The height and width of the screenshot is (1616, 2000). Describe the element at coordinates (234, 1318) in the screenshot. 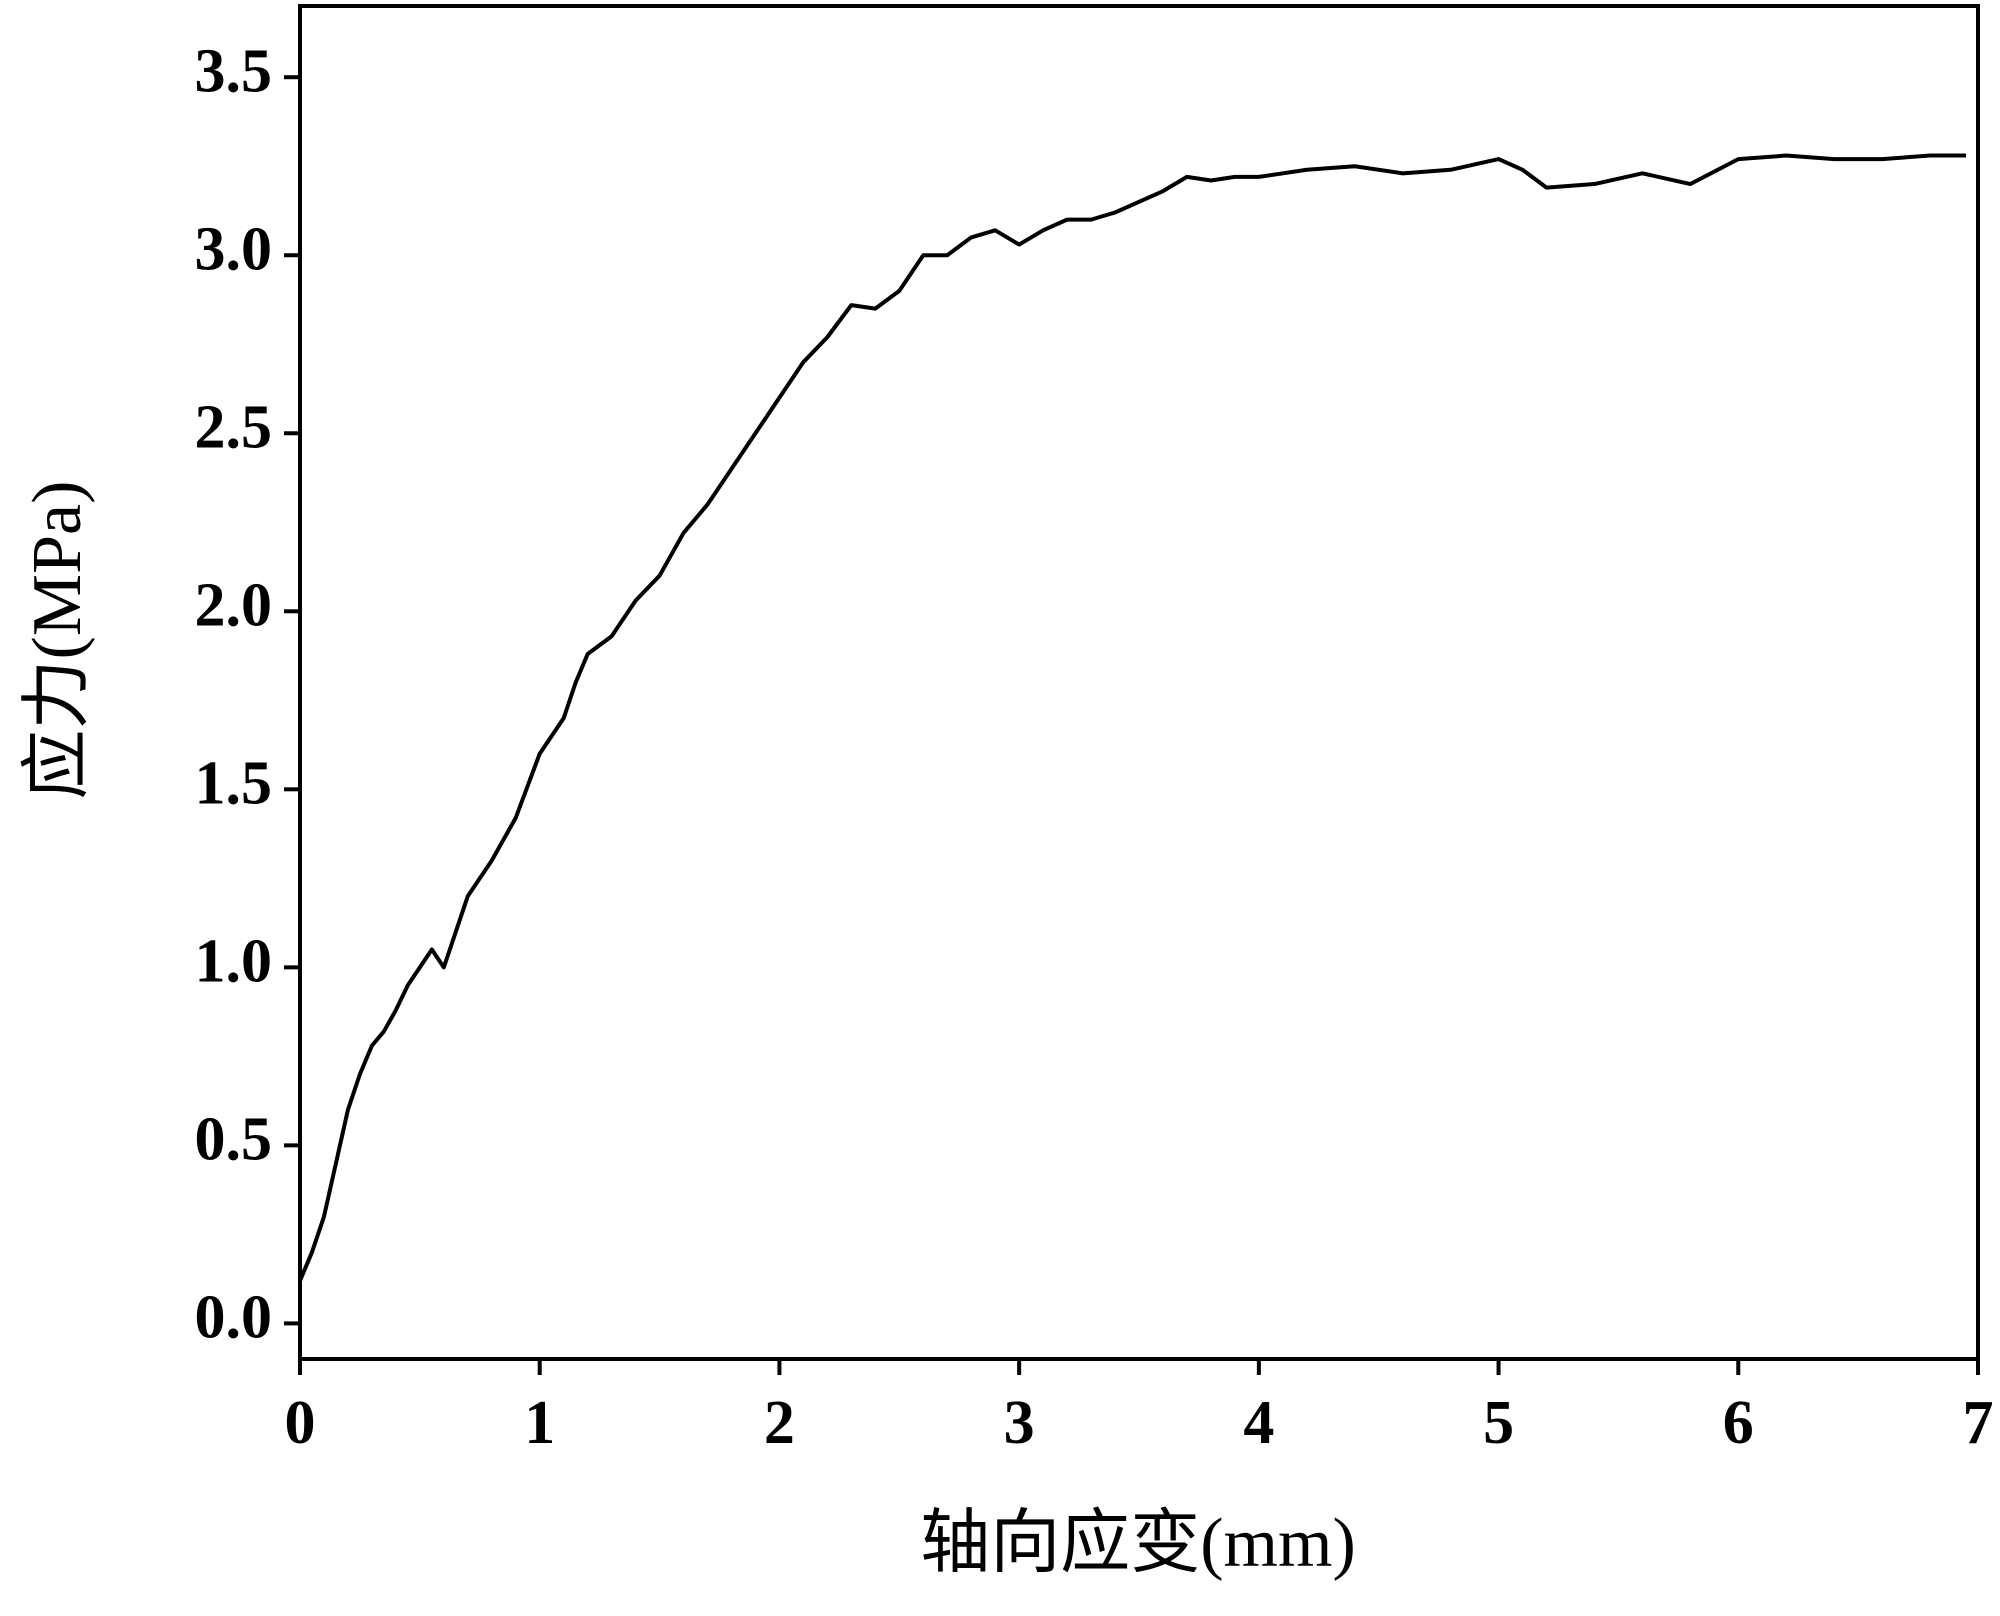

I see `y-tick-label: 0.0` at that location.